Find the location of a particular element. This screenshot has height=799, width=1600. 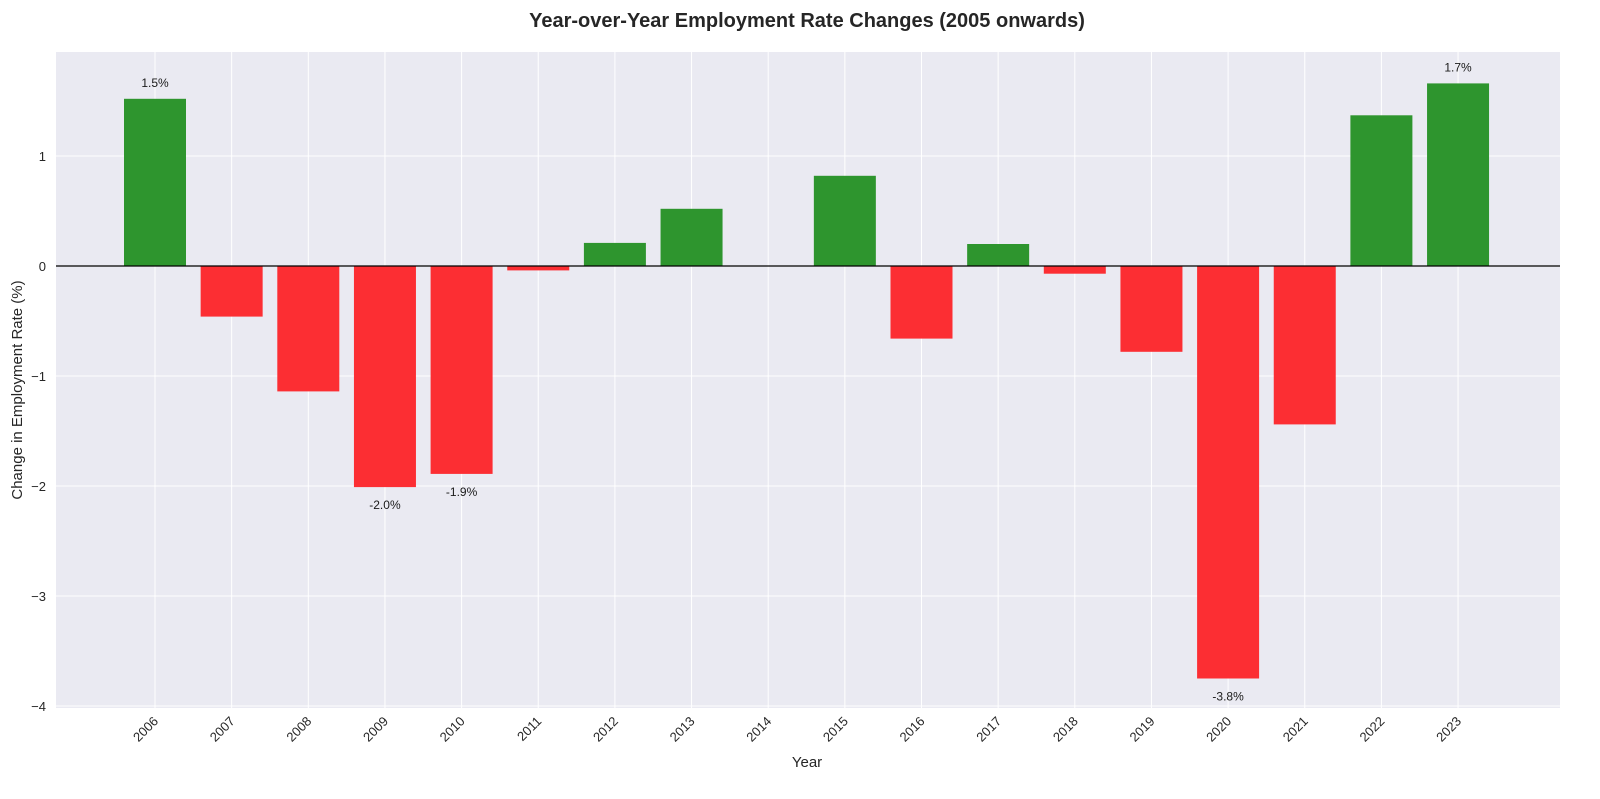

data-label-2009: -2.0% is located at coordinates (385, 505).